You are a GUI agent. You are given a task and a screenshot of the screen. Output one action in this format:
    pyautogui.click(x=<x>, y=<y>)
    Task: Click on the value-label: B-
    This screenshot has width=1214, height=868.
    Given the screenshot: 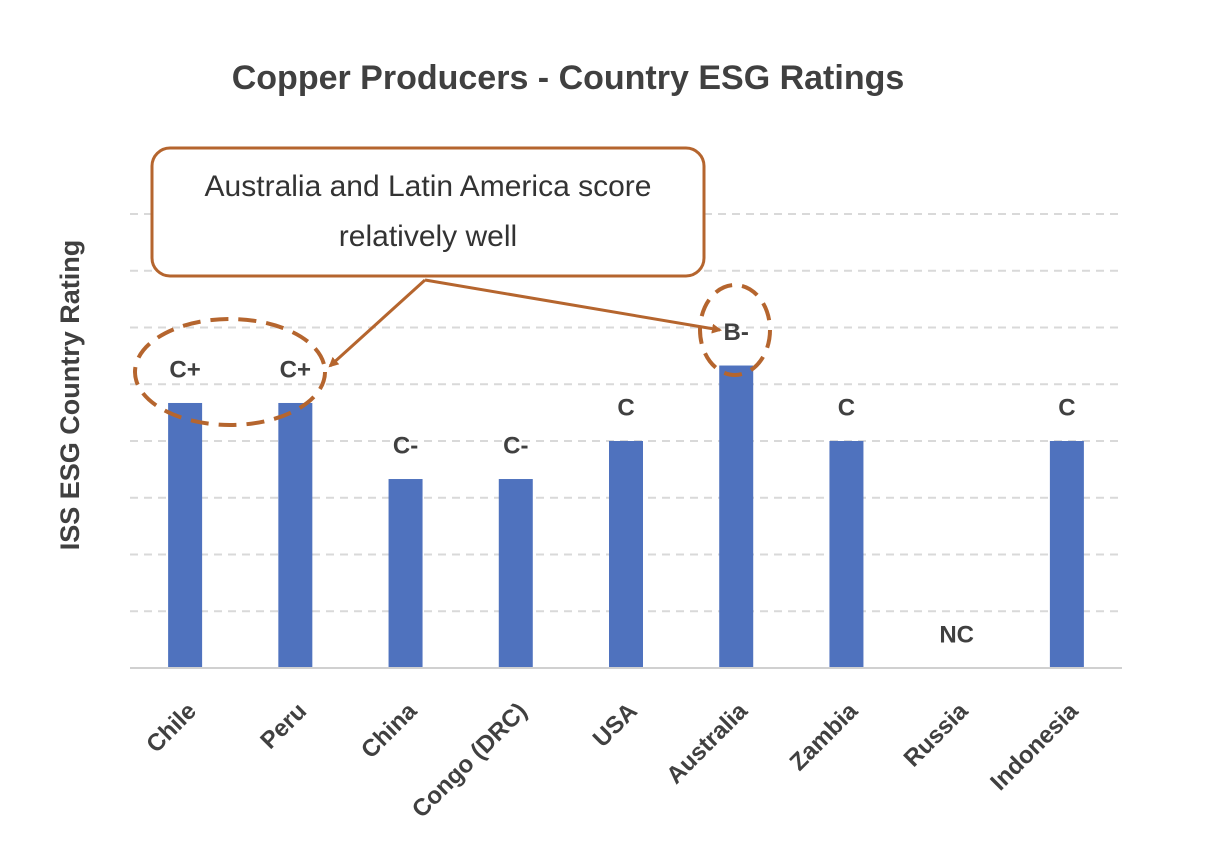 What is the action you would take?
    pyautogui.click(x=736, y=332)
    